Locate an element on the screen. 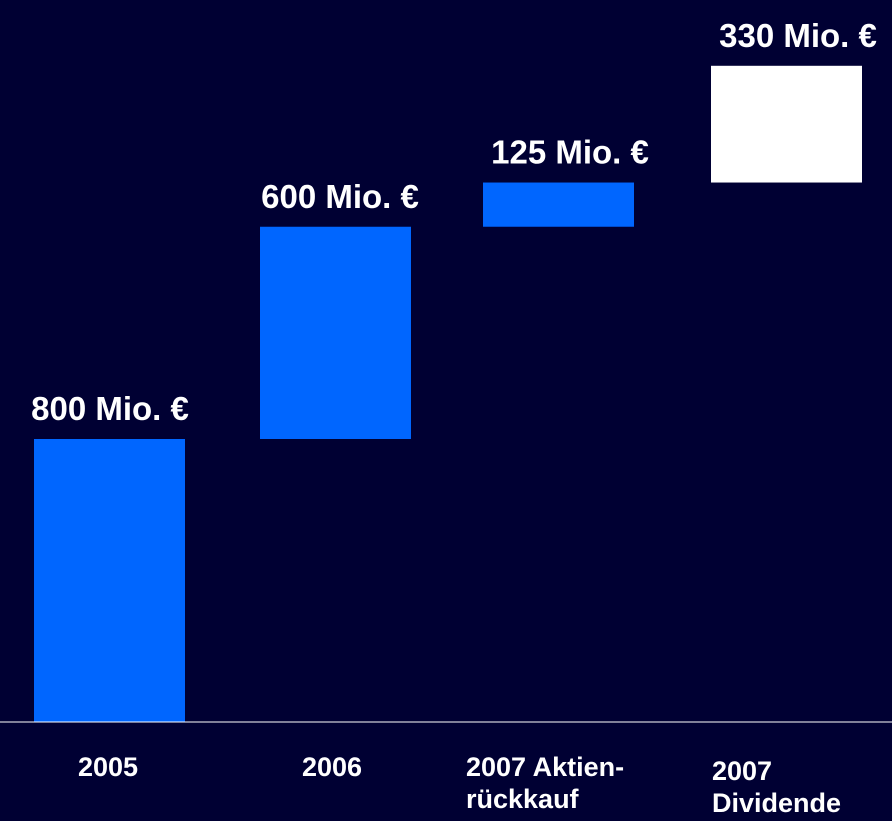 The image size is (892, 821). category-label-3-line-1: Dividende is located at coordinates (776, 803).